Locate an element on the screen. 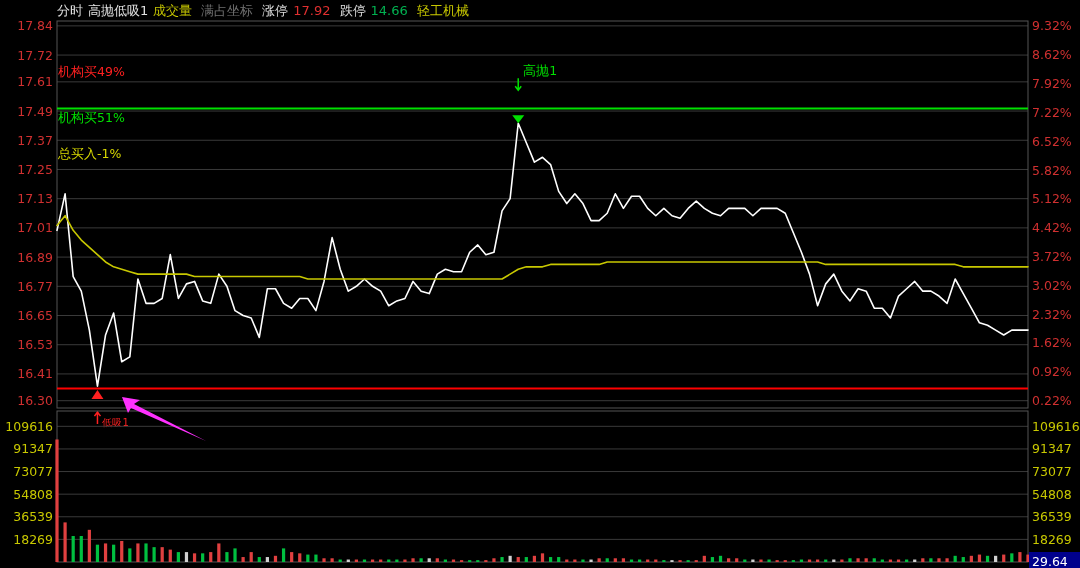  line-series is located at coordinates (542, 247).